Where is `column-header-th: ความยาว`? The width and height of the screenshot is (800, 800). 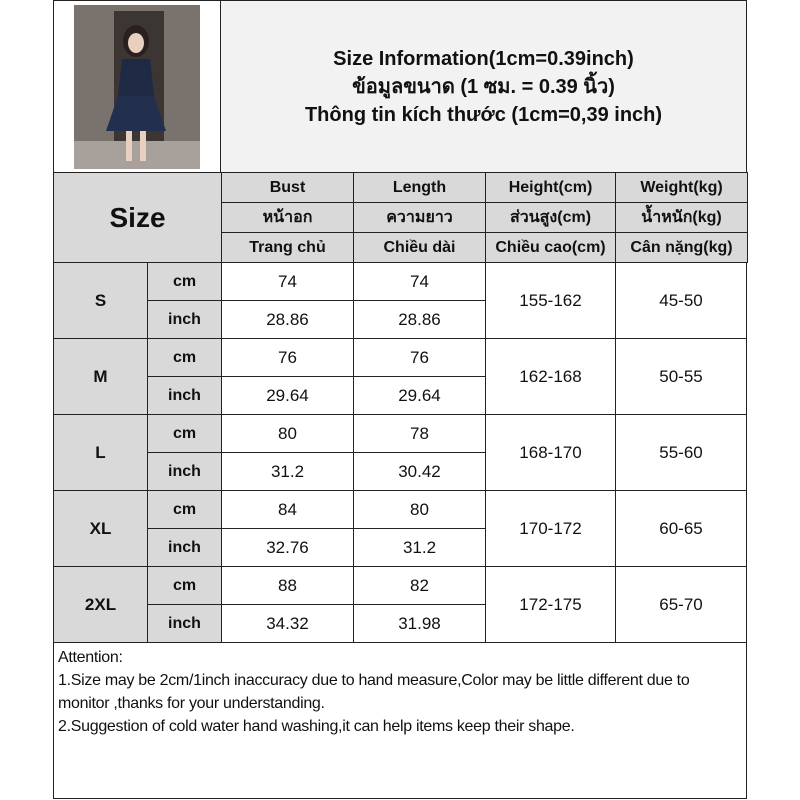 column-header-th: ความยาว is located at coordinates (419, 217).